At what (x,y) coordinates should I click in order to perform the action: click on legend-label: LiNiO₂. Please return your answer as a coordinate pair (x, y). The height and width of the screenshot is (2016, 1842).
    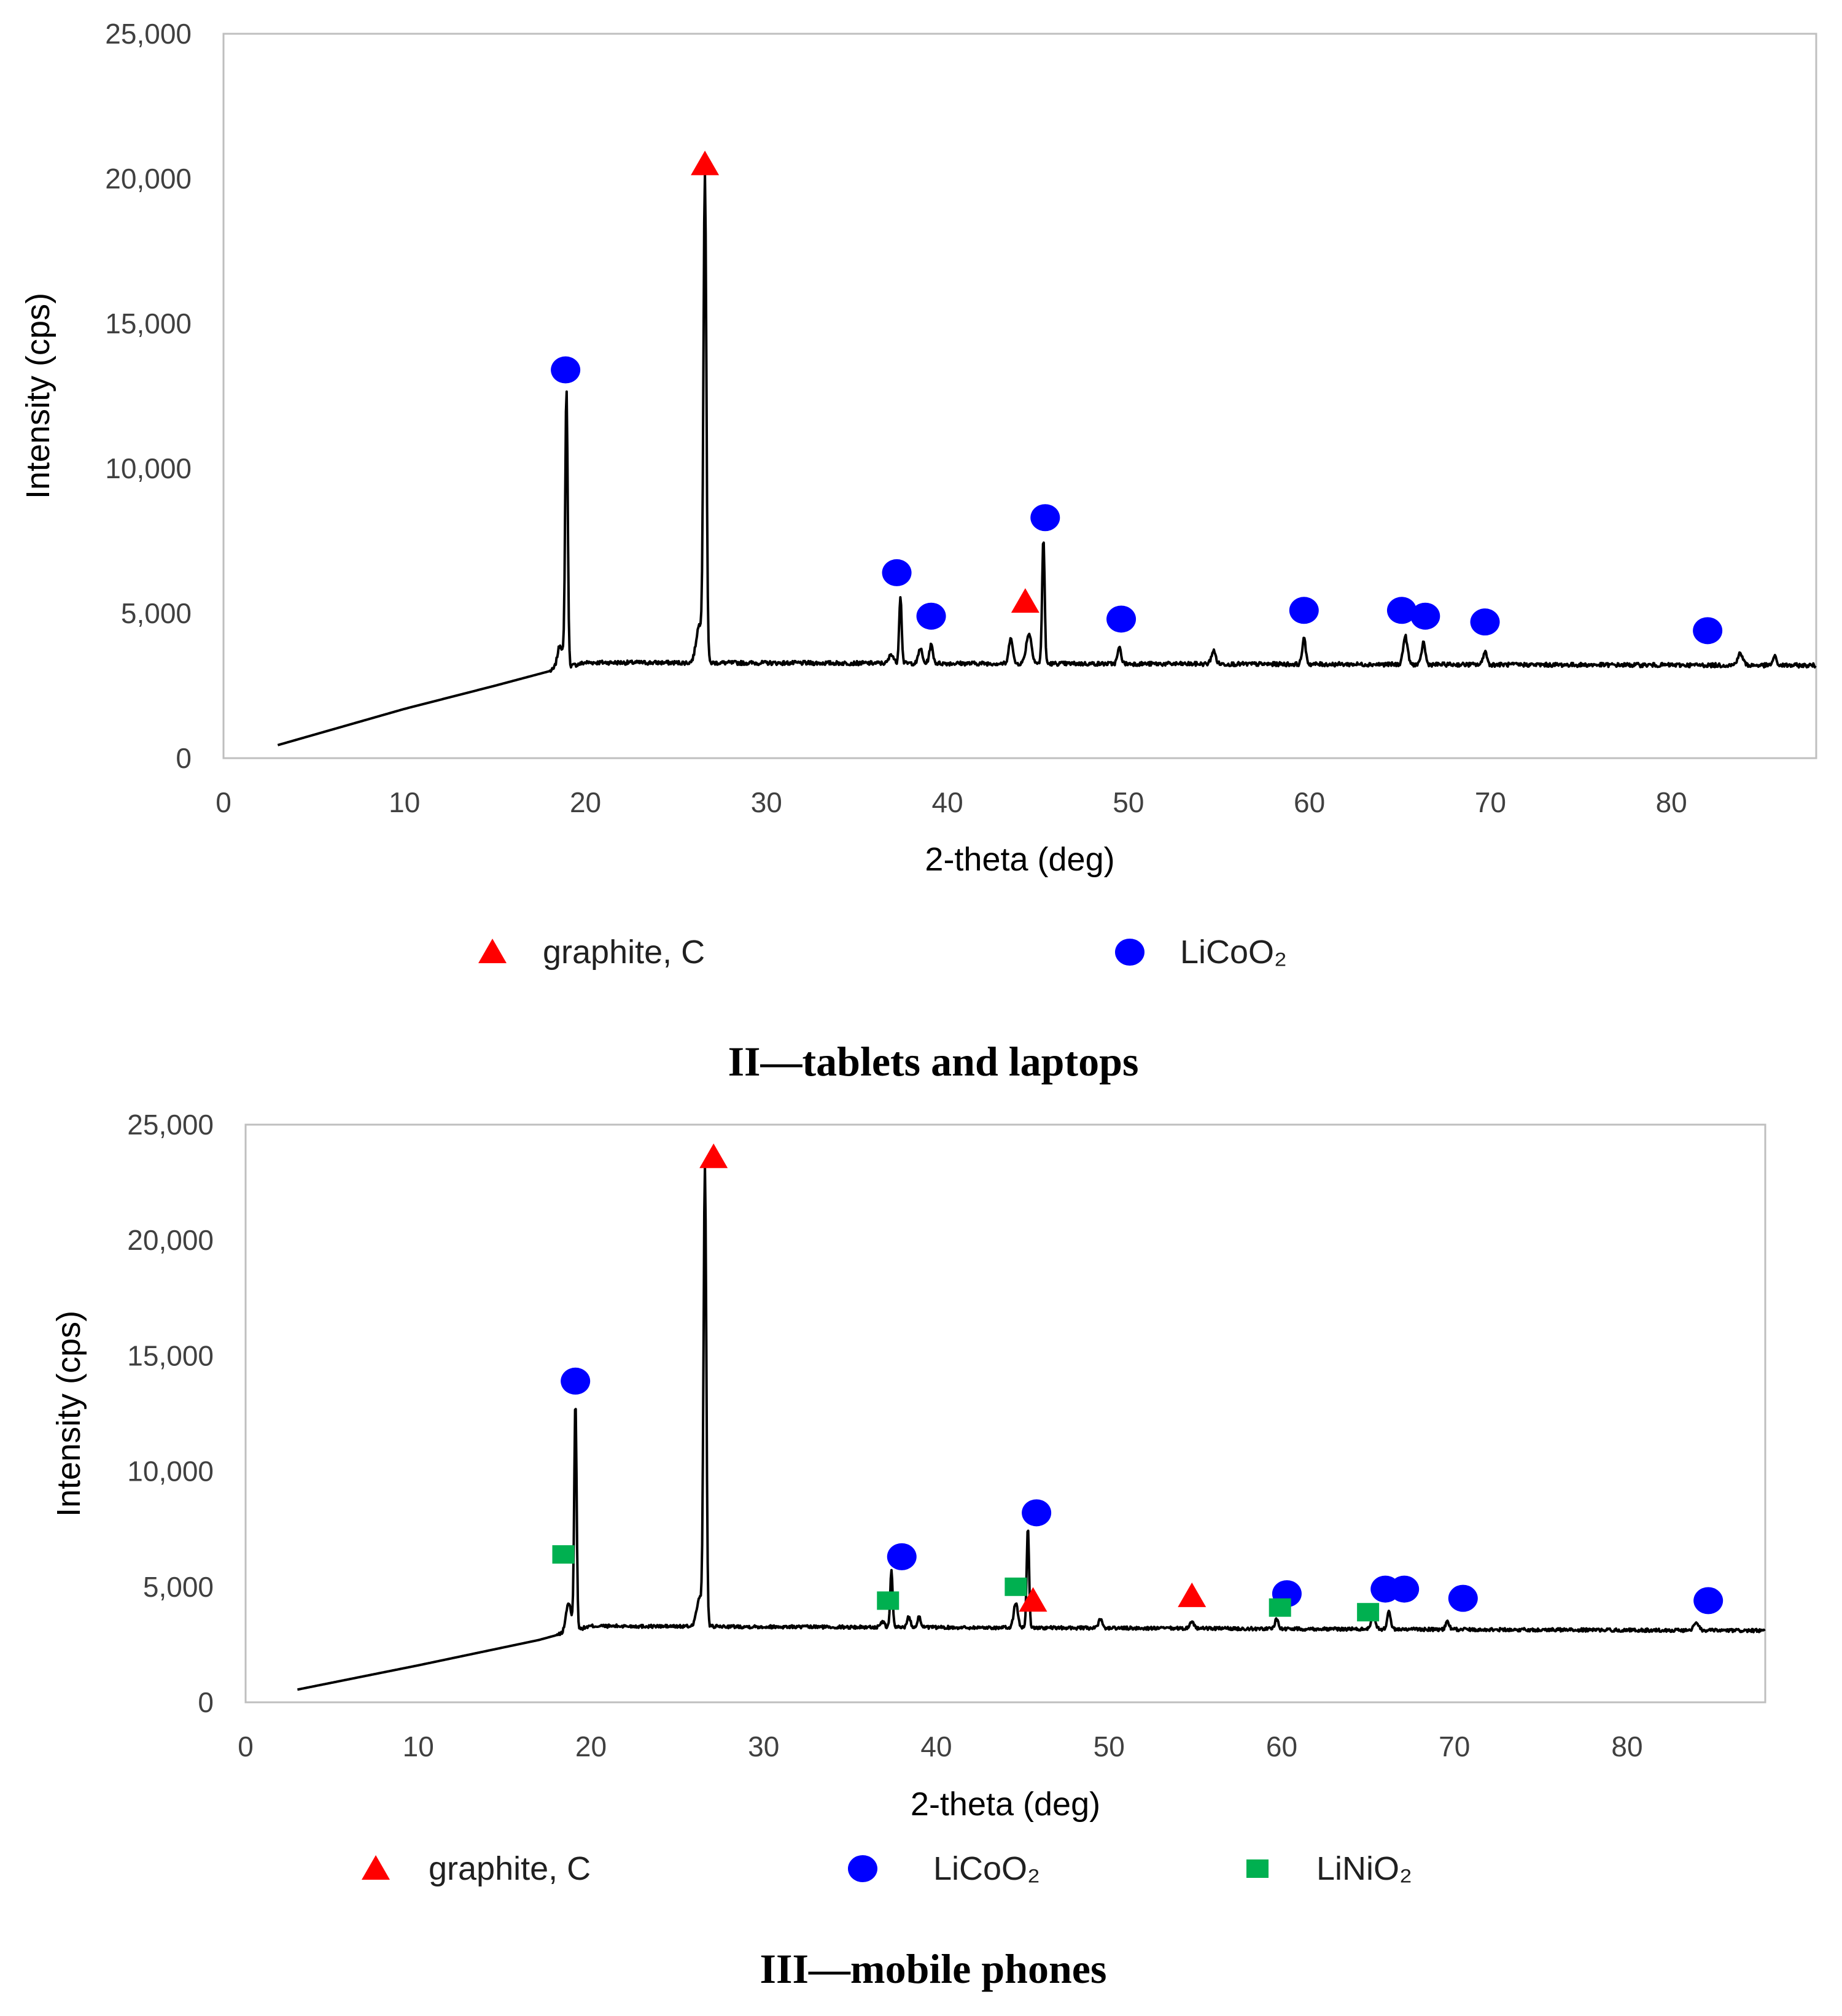
    Looking at the image, I should click on (1364, 1868).